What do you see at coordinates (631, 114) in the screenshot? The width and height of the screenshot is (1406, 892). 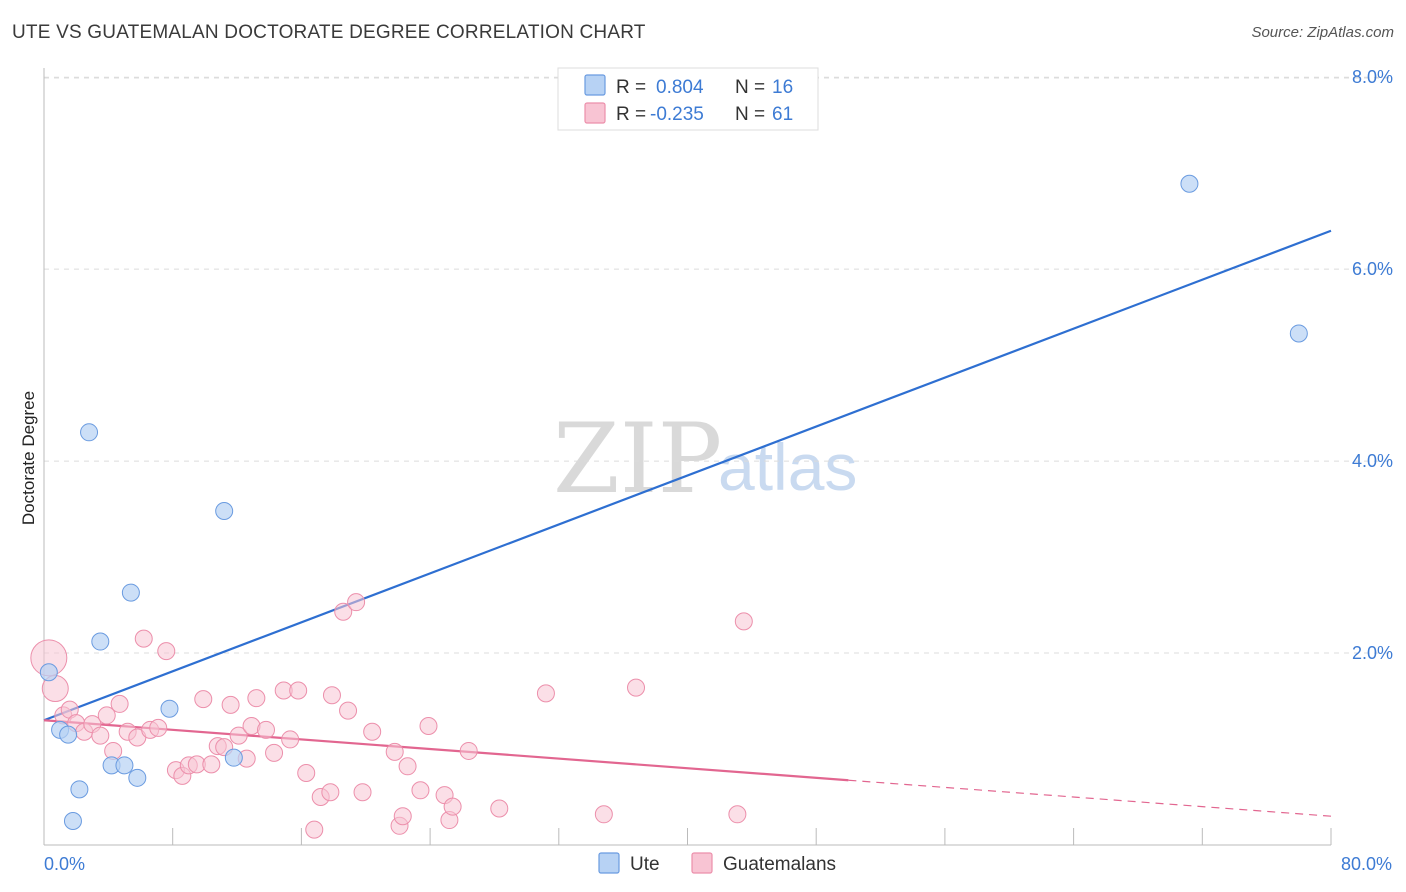 I see `legend-guat-r-label: R =` at bounding box center [631, 114].